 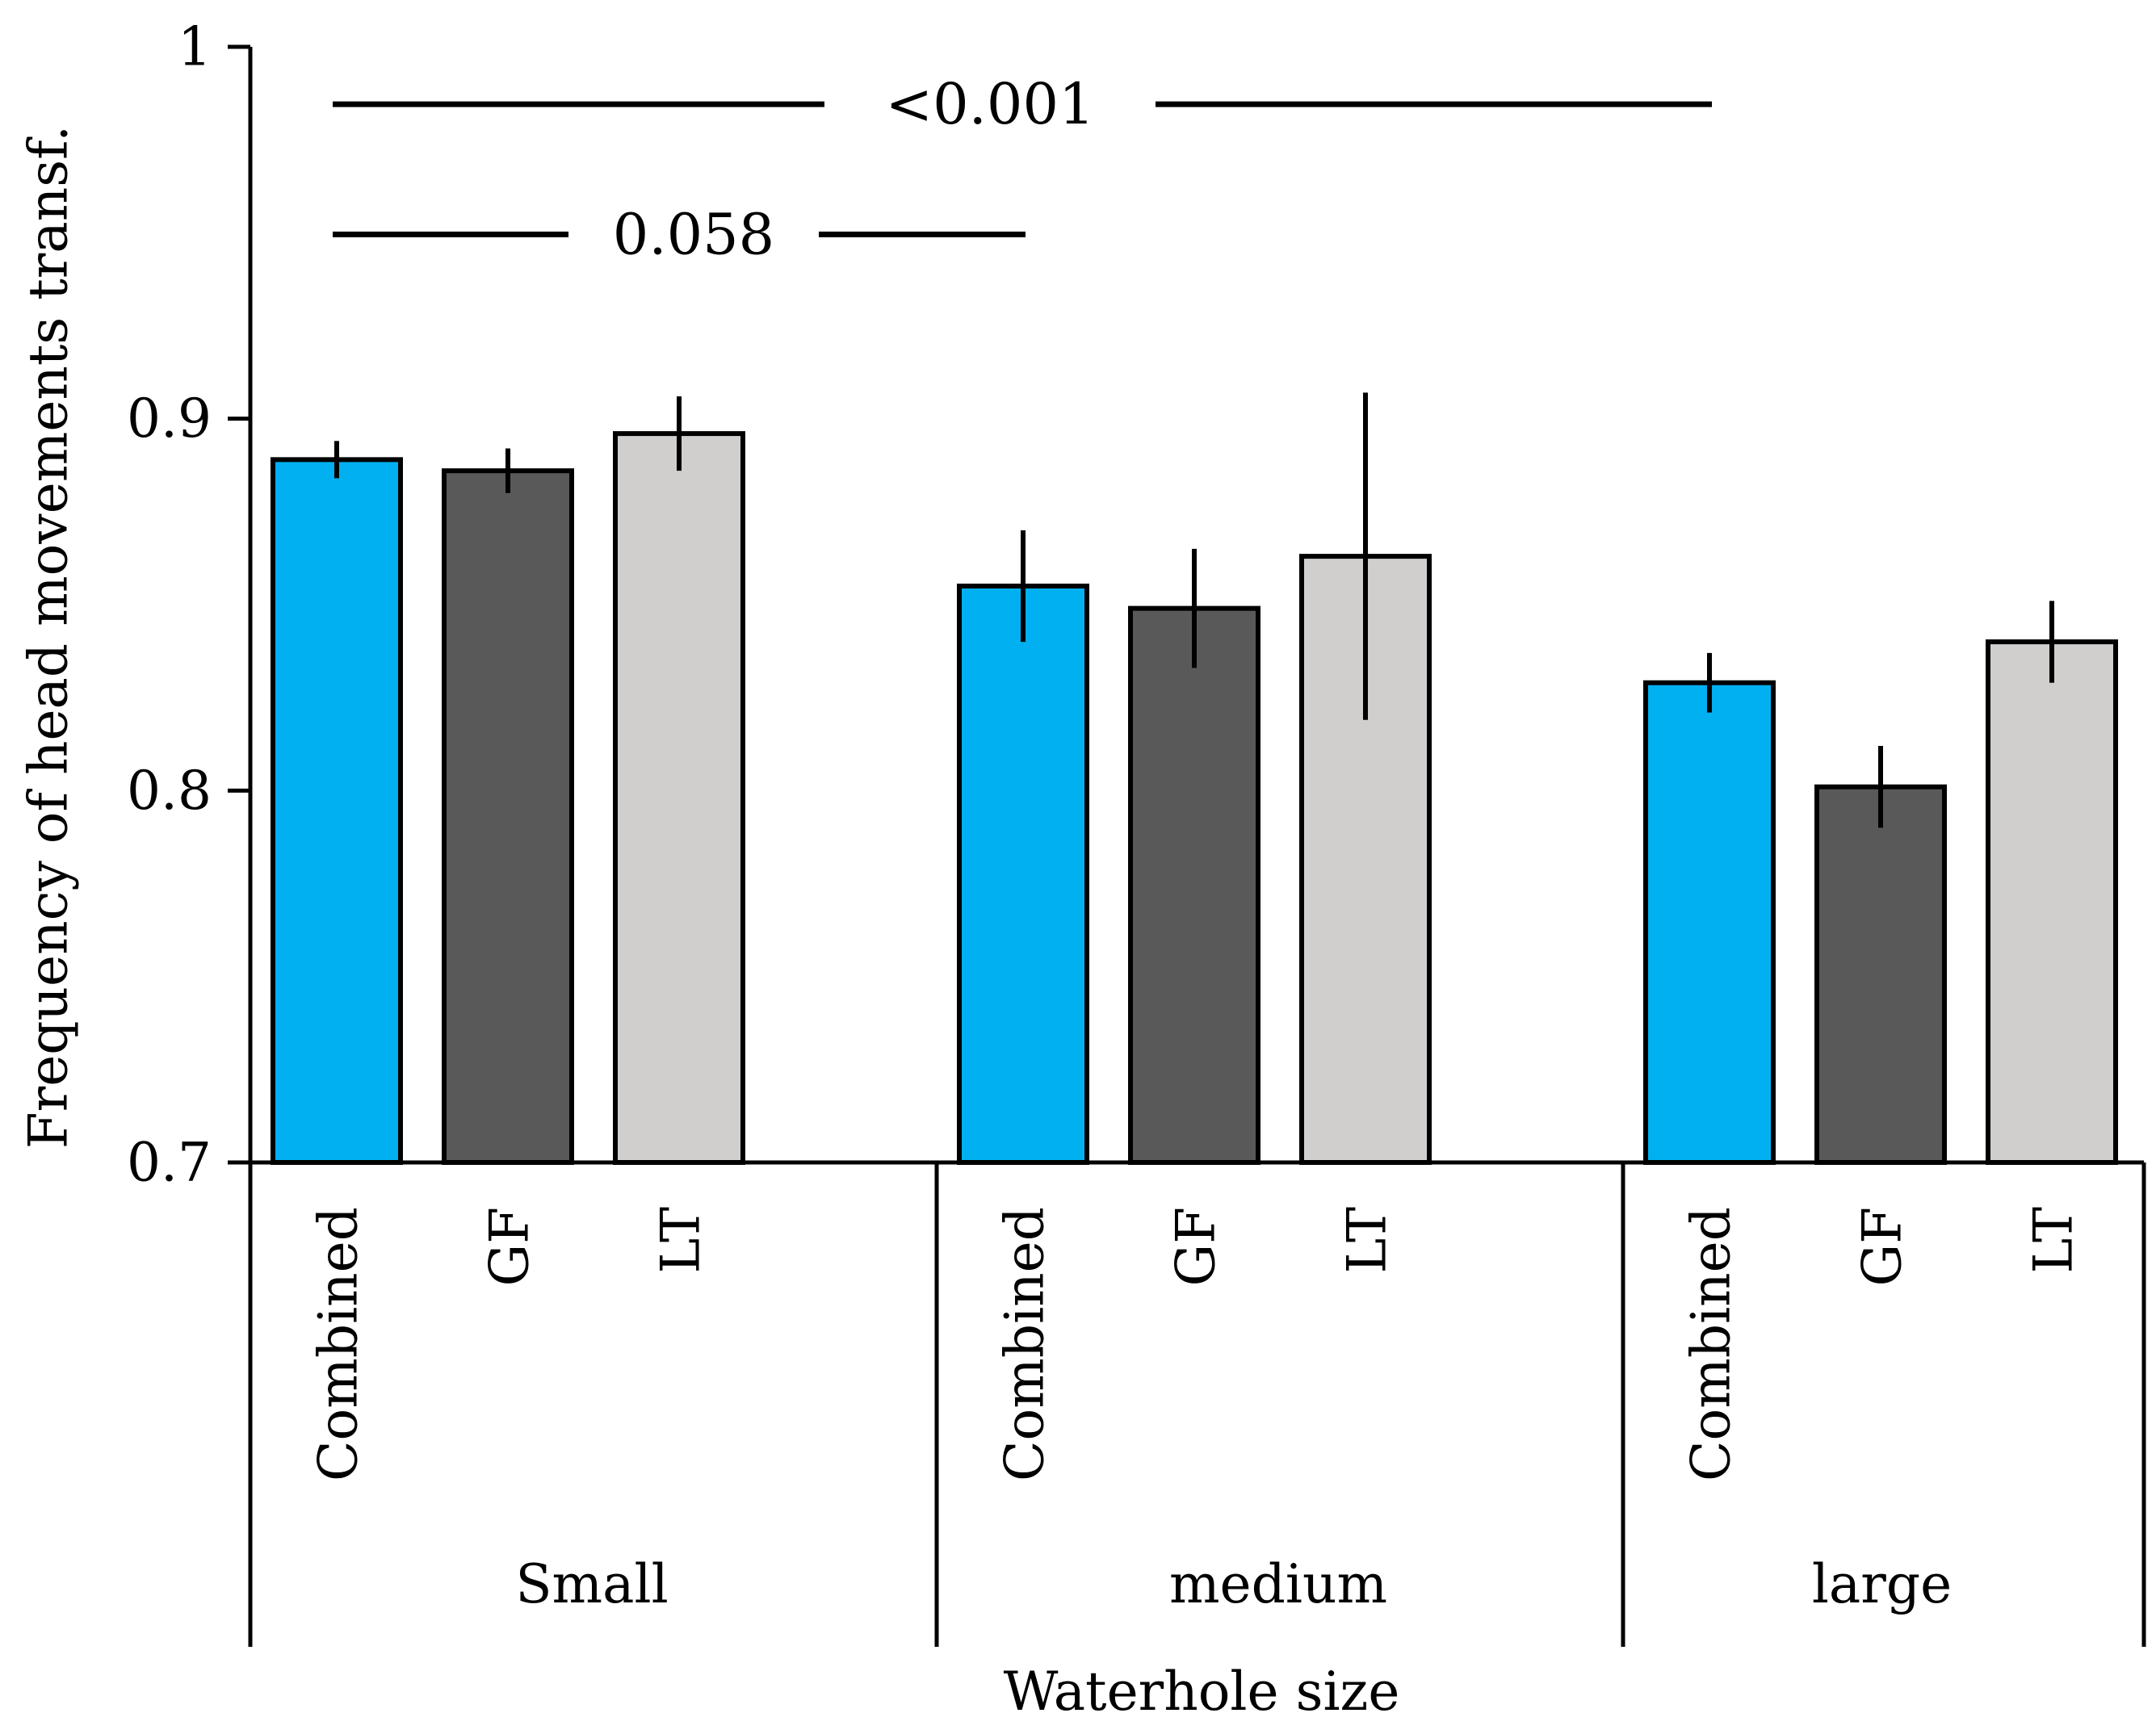 What do you see at coordinates (1194, 885) in the screenshot?
I see `bar-medium-gf` at bounding box center [1194, 885].